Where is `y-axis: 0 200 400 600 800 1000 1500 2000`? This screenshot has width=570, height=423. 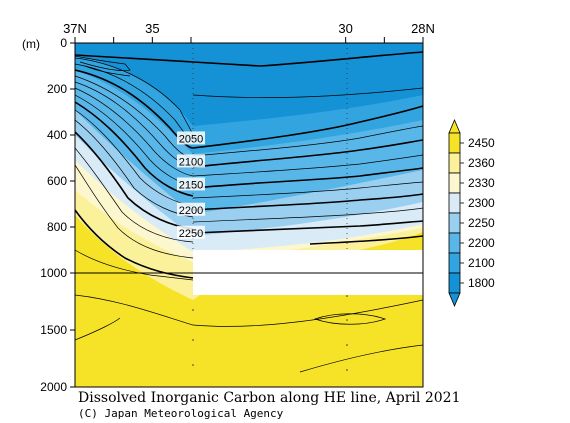
y-axis: 0 200 400 600 800 1000 1500 2000 is located at coordinates (57, 215).